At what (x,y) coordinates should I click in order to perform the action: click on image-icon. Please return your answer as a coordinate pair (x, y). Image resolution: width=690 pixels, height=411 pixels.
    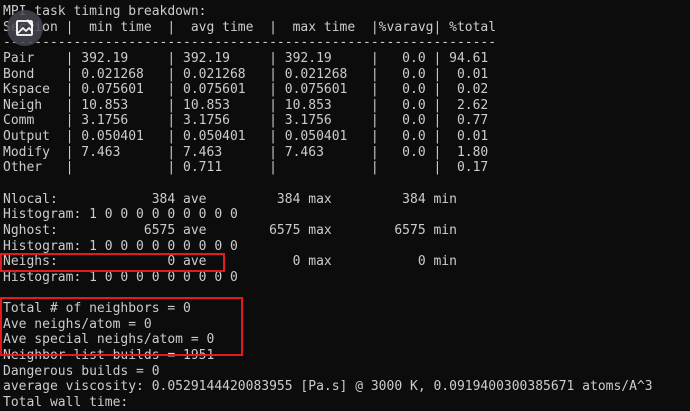
    Looking at the image, I should click on (25, 28).